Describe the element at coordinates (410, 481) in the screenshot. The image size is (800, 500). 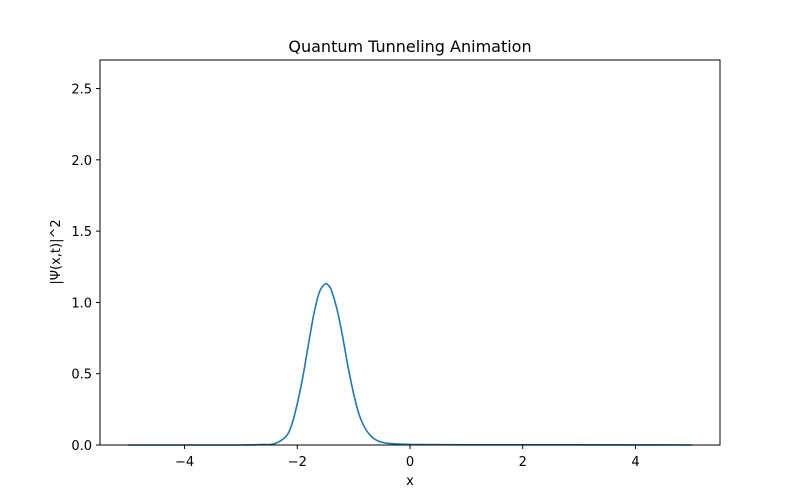
I see `x-axis-label: x` at that location.